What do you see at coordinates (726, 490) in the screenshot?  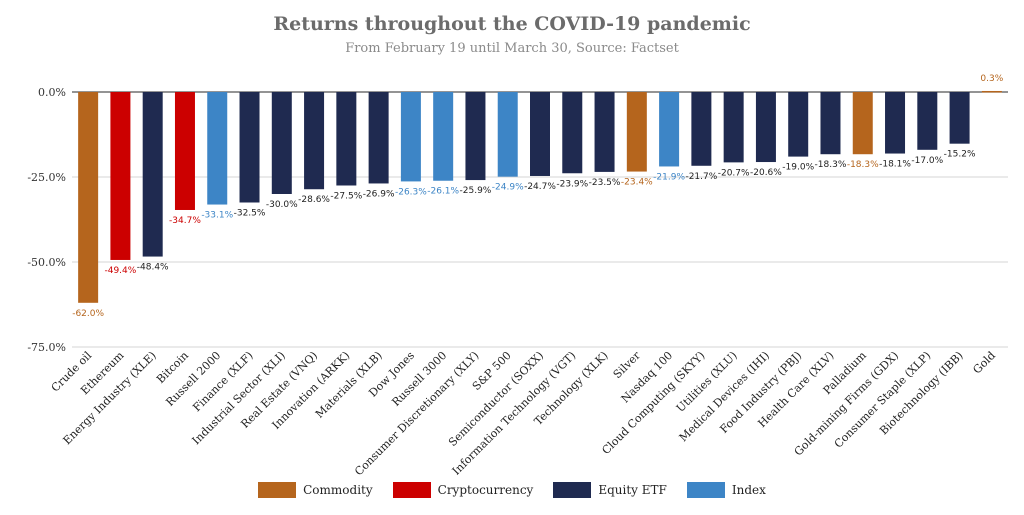 I see `legend-item-index: Index` at bounding box center [726, 490].